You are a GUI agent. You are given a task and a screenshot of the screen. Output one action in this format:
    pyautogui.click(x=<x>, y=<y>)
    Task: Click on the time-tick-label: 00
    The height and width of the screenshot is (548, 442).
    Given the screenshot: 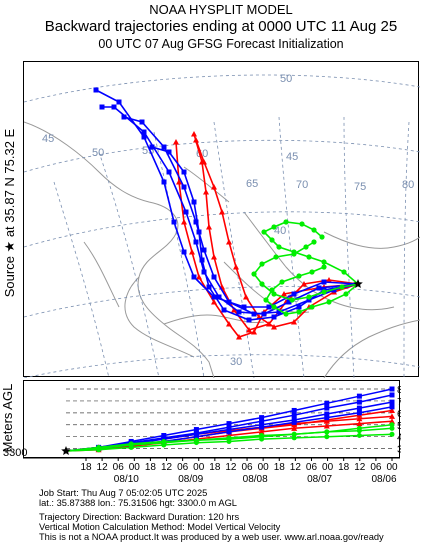 What is the action you would take?
    pyautogui.click(x=328, y=467)
    